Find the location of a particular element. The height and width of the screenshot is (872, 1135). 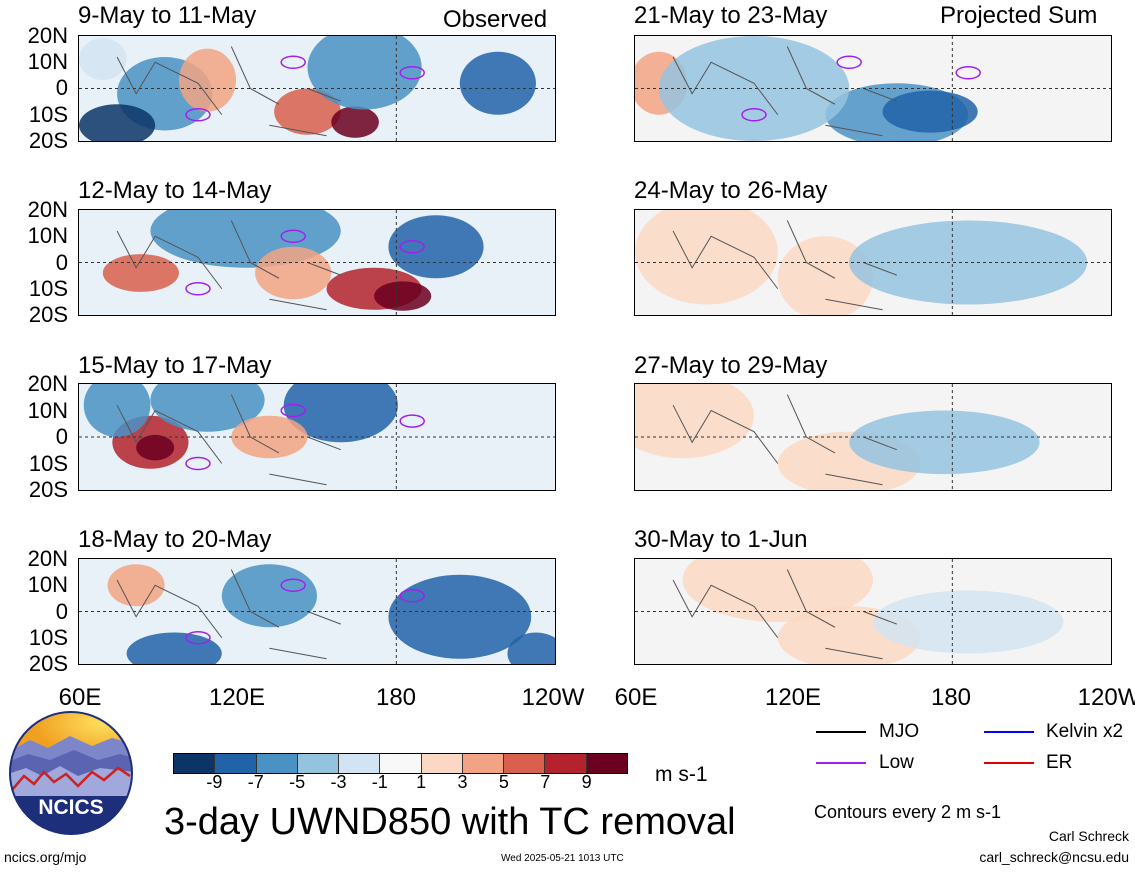

colorbar-tick-label: -3 is located at coordinates (338, 782).